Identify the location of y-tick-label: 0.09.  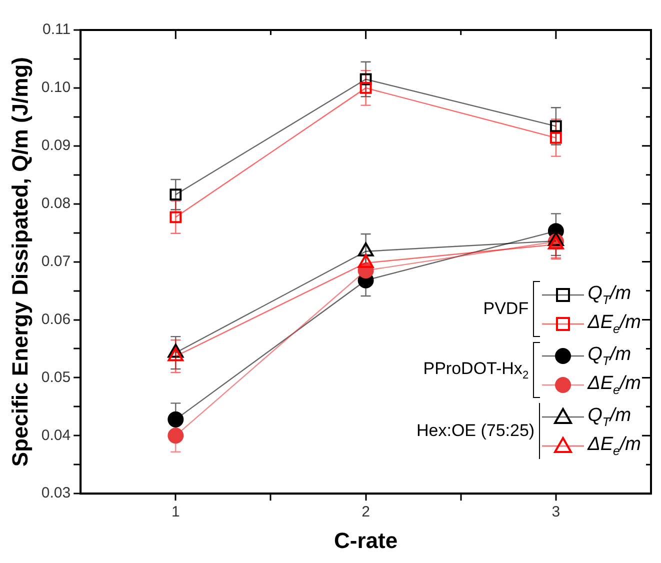
(56, 145).